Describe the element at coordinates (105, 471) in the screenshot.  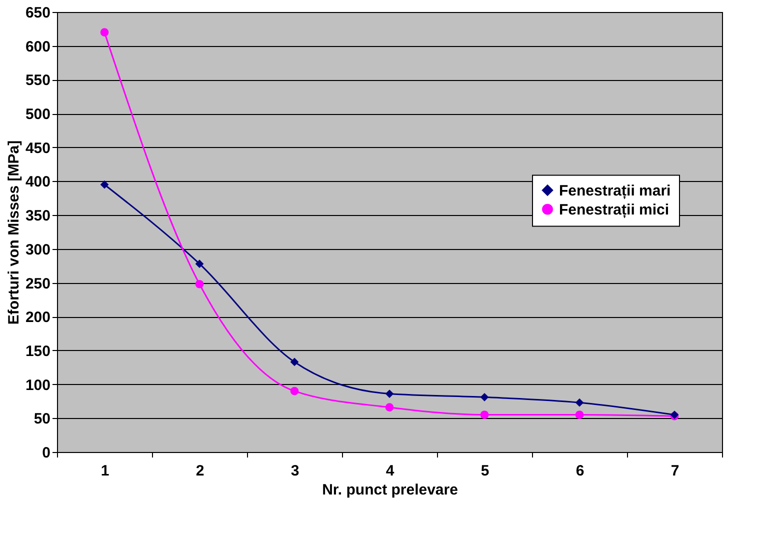
I see `x-tick-label: 1` at that location.